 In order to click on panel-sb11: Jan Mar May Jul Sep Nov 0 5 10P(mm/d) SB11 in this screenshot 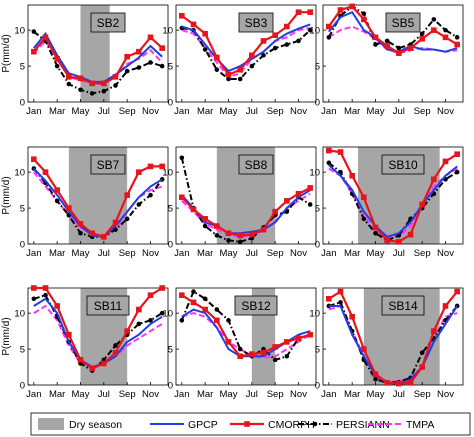, I will do `click(85, 342)`.